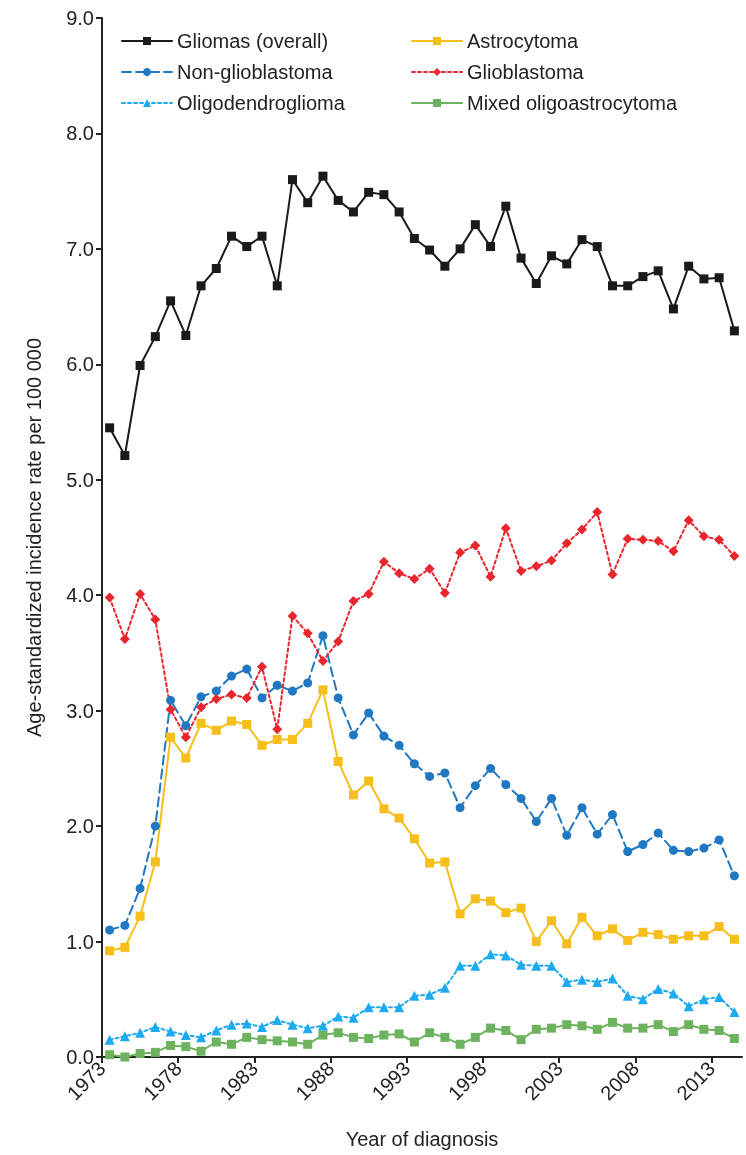 This screenshot has height=1155, width=746. What do you see at coordinates (80, 595) in the screenshot?
I see `y-tick-label: 4.0` at bounding box center [80, 595].